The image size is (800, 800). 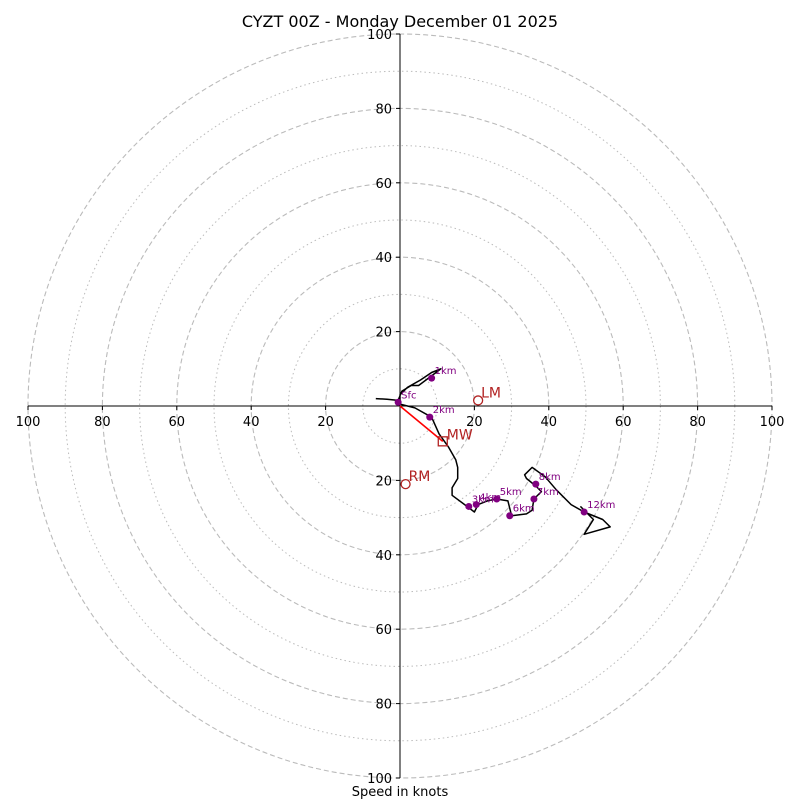 I want to click on level-label: 6km, so click(x=524, y=509).